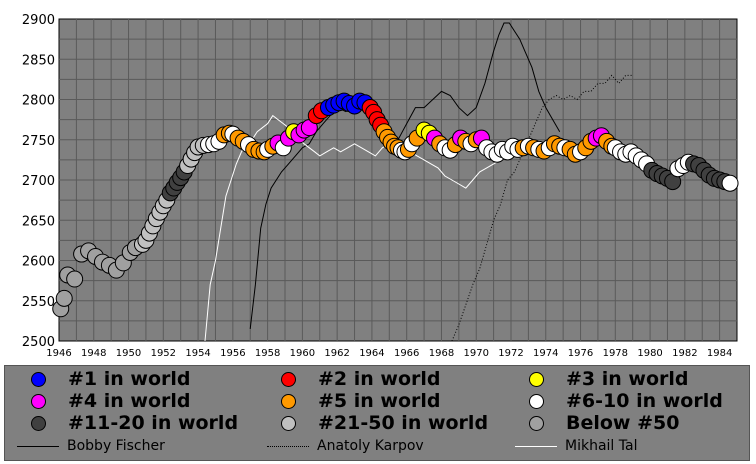 The width and height of the screenshot is (756, 464). I want to click on x-tick-label: 1968, so click(441, 353).